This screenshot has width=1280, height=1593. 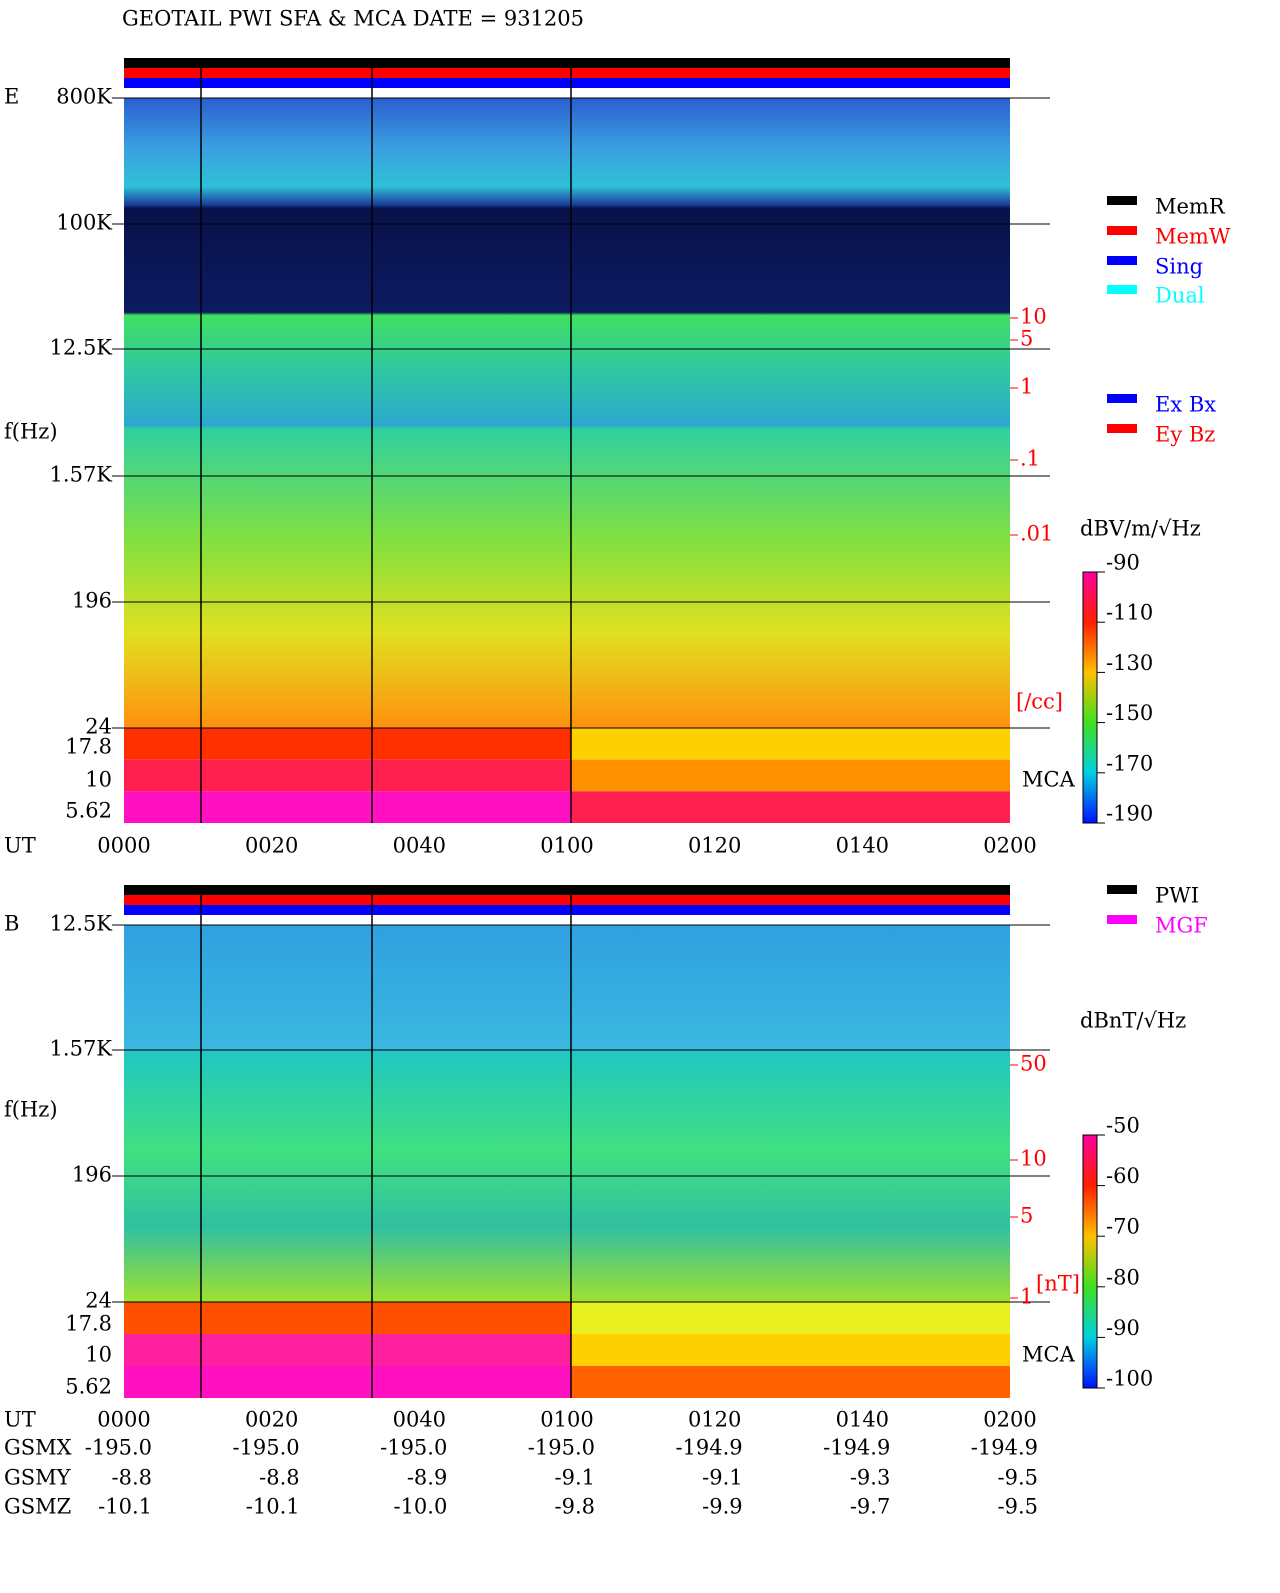 I want to click on time-tick-label: 0140, so click(x=862, y=1420).